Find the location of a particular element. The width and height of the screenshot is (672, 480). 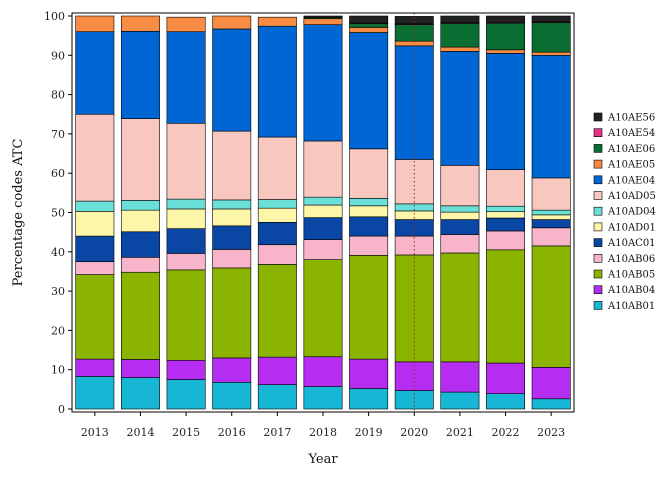

legend-label-a10ab04: A10AB04 is located at coordinates (631, 290).